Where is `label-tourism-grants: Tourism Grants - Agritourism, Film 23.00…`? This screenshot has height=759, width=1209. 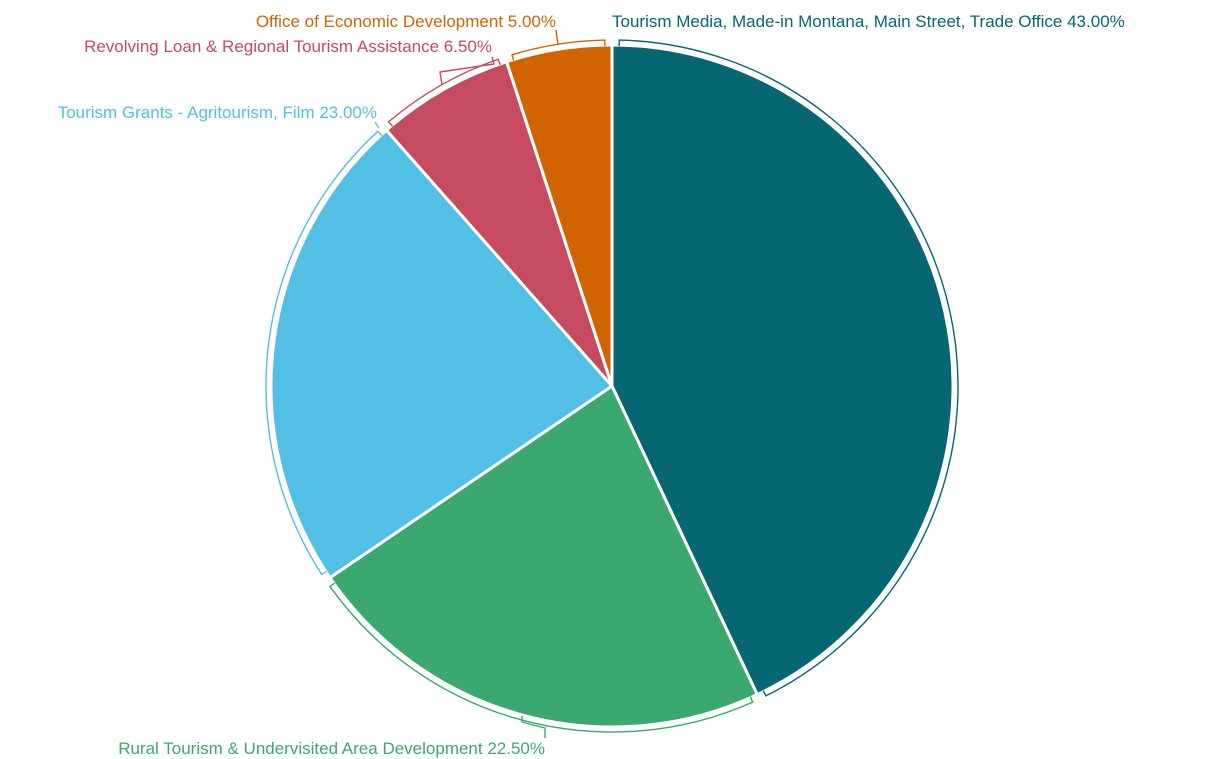
label-tourism-grants: Tourism Grants - Agritourism, Film 23.00… is located at coordinates (217, 112).